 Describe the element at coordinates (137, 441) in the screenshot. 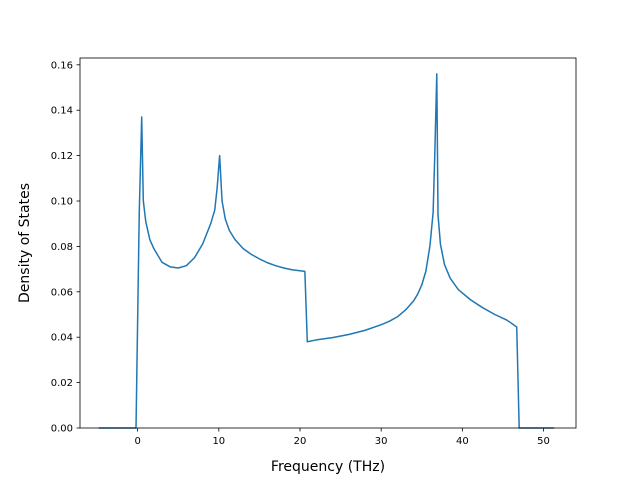

I see `x-tick-label: 0` at that location.